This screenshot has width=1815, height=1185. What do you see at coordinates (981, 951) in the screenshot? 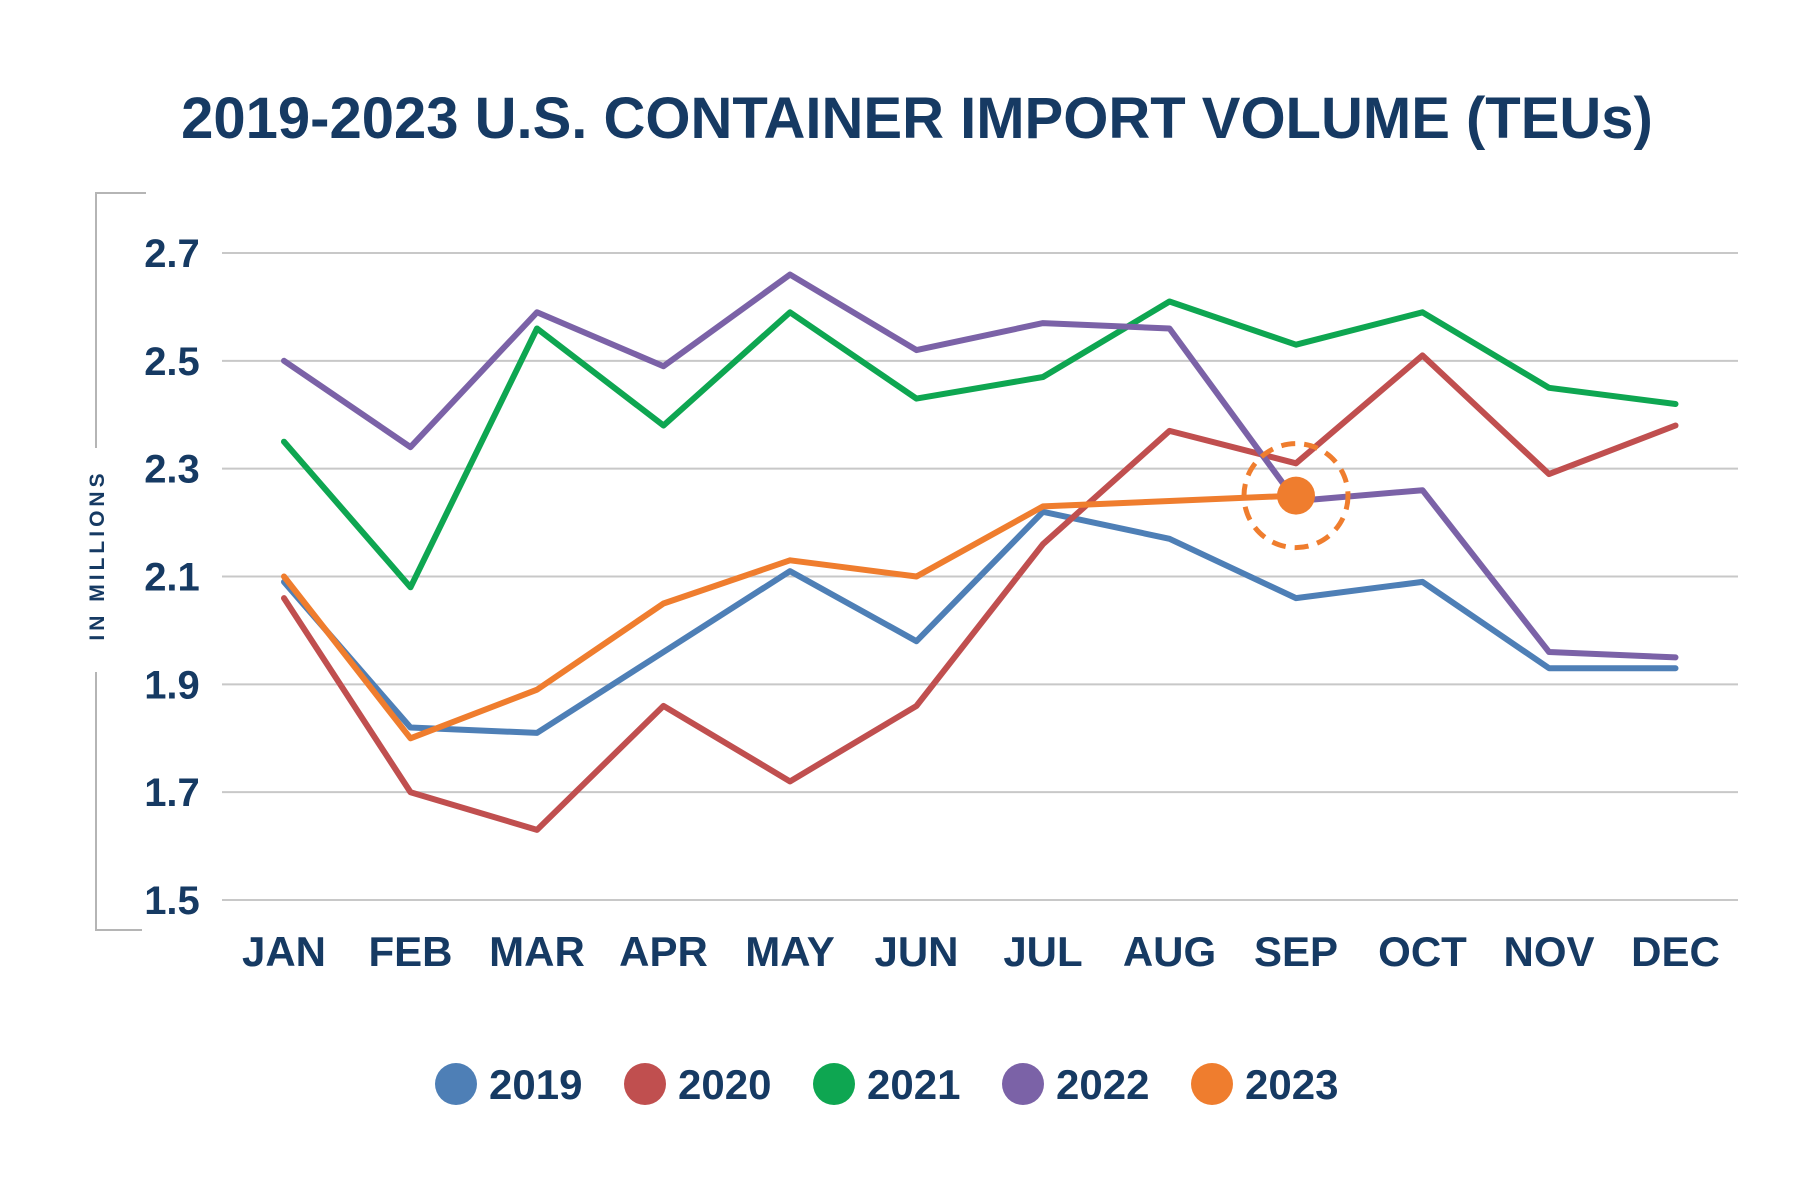
I see `x-tick-labels: JAN FEB MAR APR MAY JUN JUL AUG SEP OCT NOV DEC` at bounding box center [981, 951].